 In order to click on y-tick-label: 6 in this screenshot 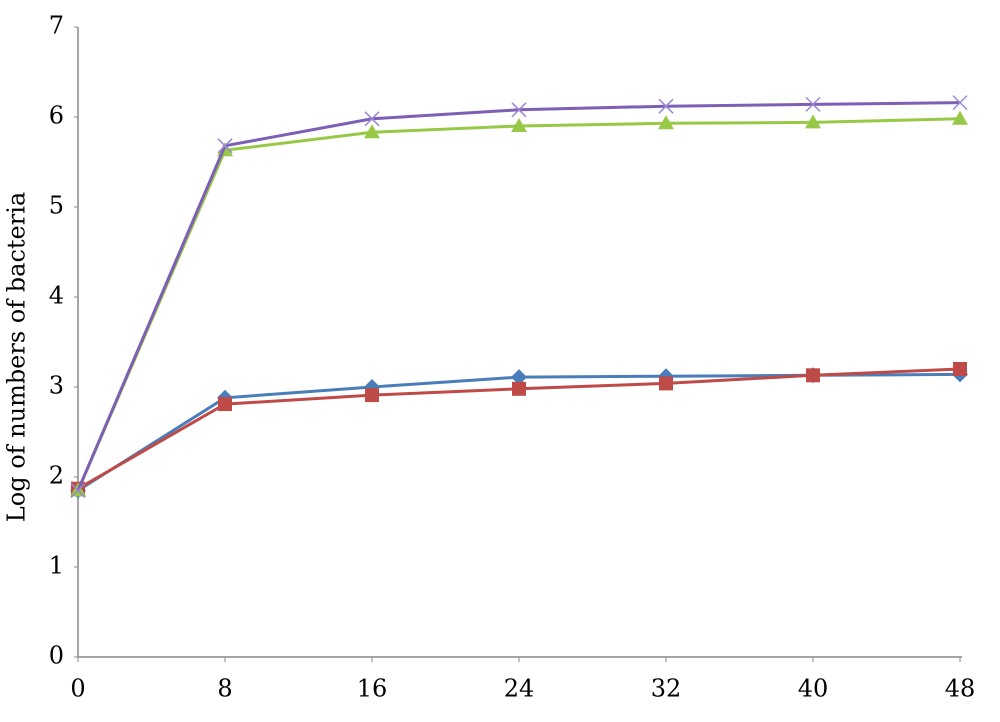, I will do `click(56, 116)`.